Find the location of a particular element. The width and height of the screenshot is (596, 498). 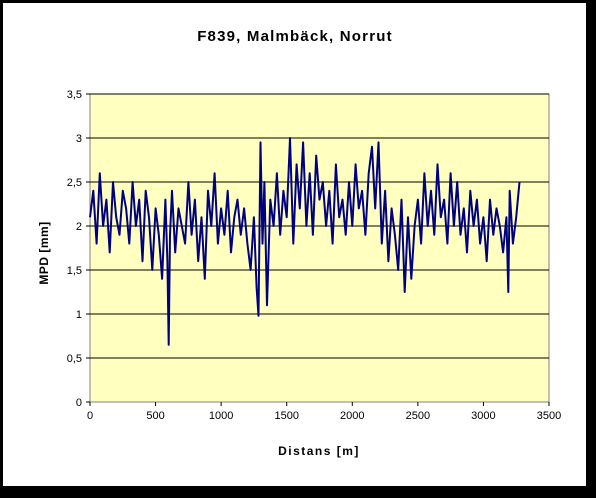

y-tick-labels: 0 0,5 1 1,5 2 2,5 3 3,5 is located at coordinates (78, 249).